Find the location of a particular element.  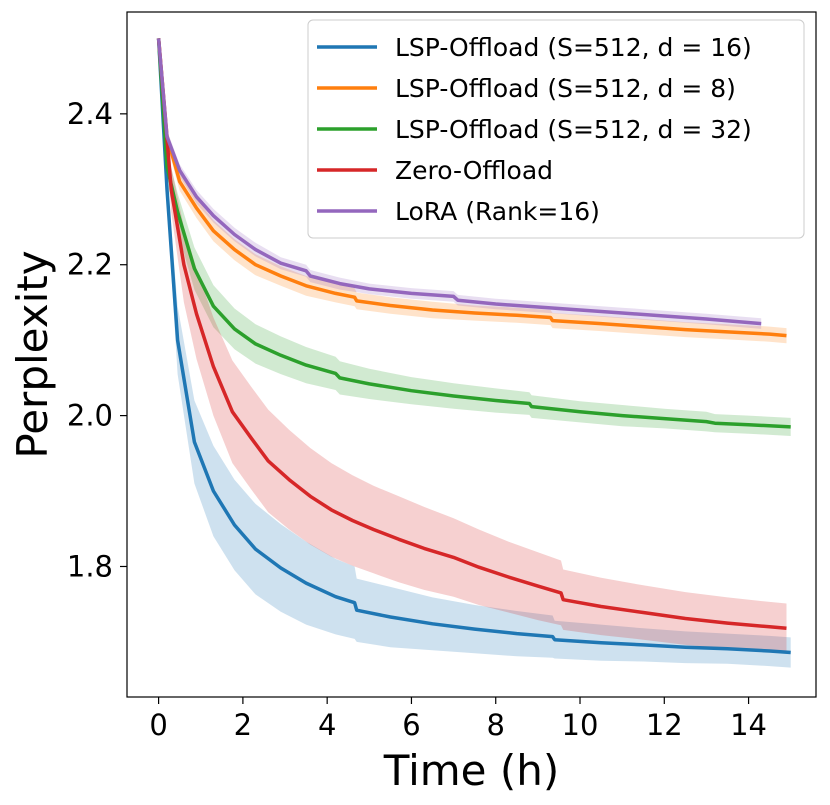

legend-label-2: LSP-Offload (S=512, d = 8) is located at coordinates (565, 88).